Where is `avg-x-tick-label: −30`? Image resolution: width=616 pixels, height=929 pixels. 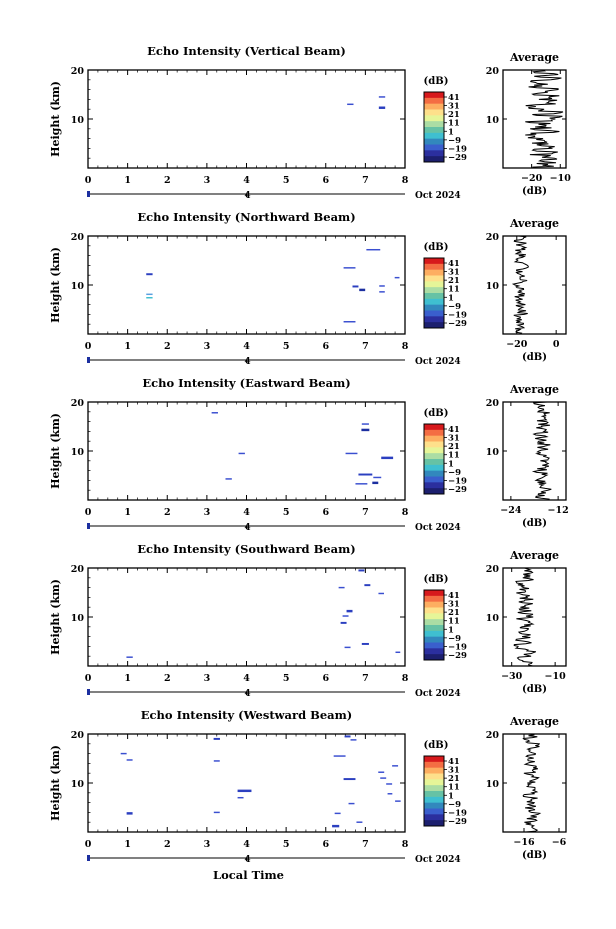 avg-x-tick-label: −30 is located at coordinates (512, 676).